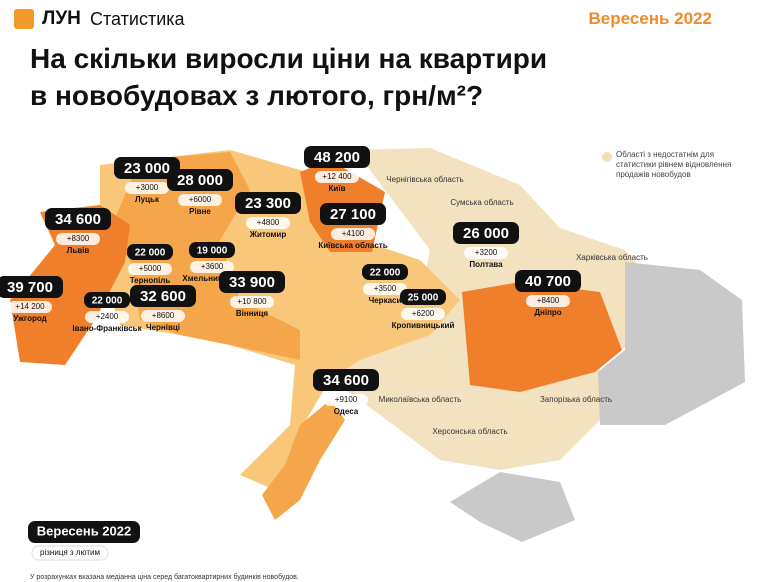  Describe the element at coordinates (424, 179) in the screenshot. I see `no-data-region: Чернігівська область` at that location.